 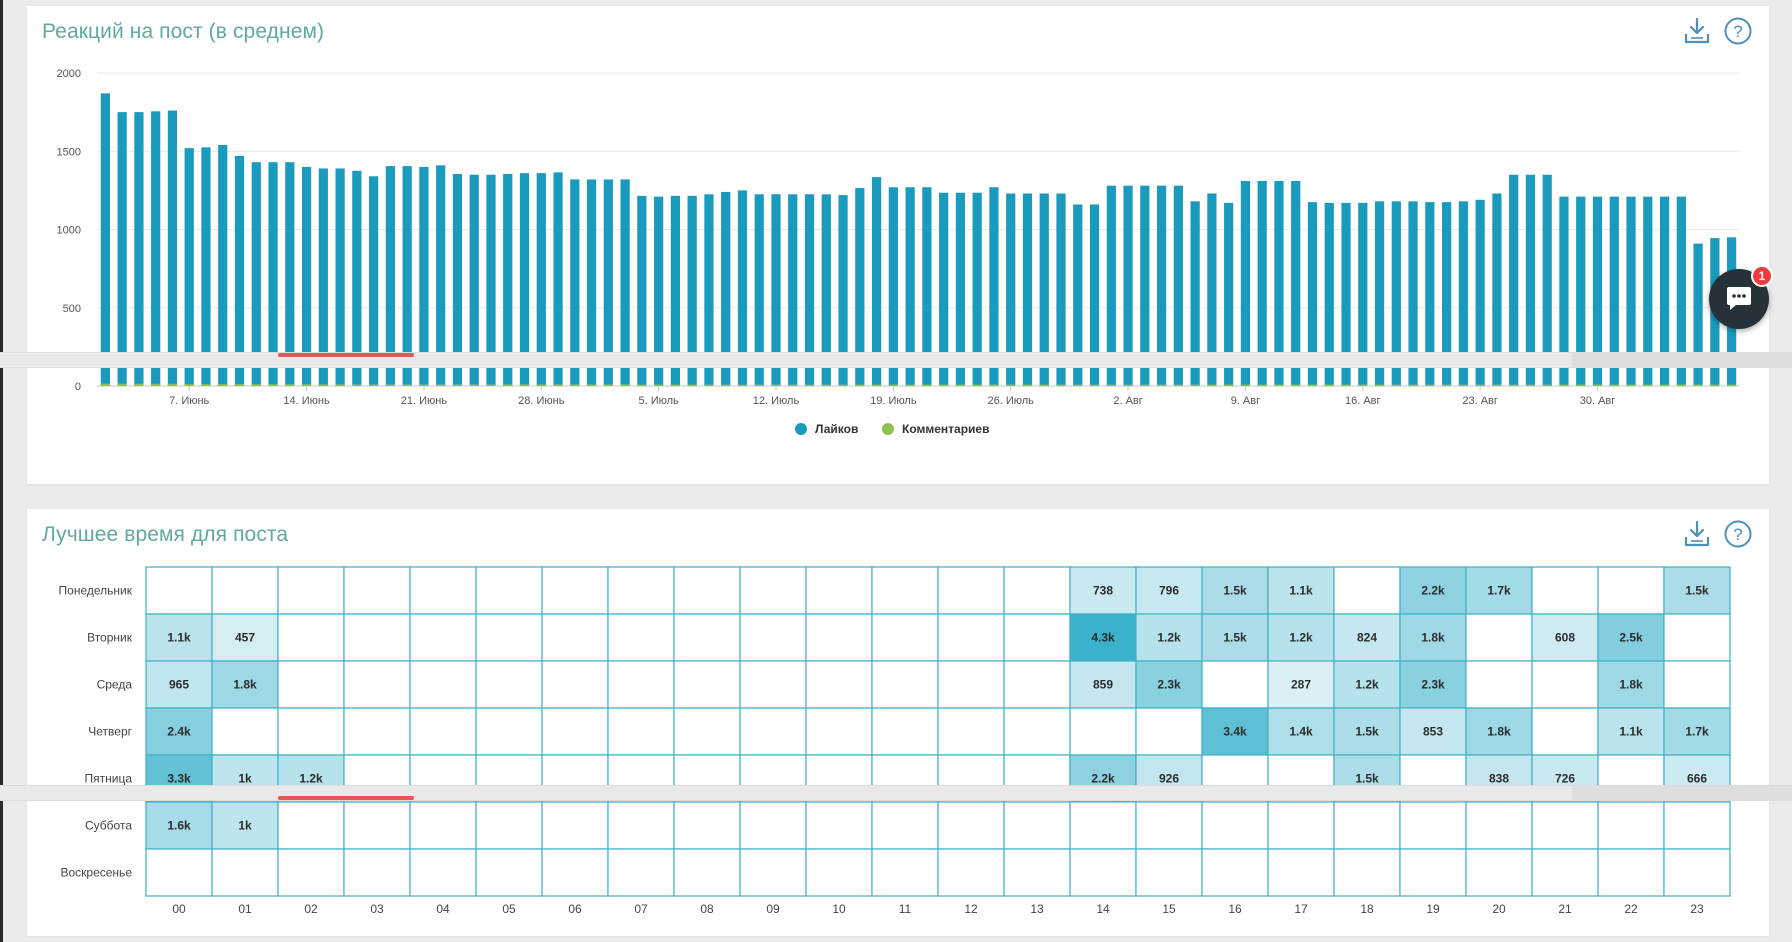 What do you see at coordinates (1499, 591) in the screenshot?
I see `heatmap-cell-value: 1.7k` at bounding box center [1499, 591].